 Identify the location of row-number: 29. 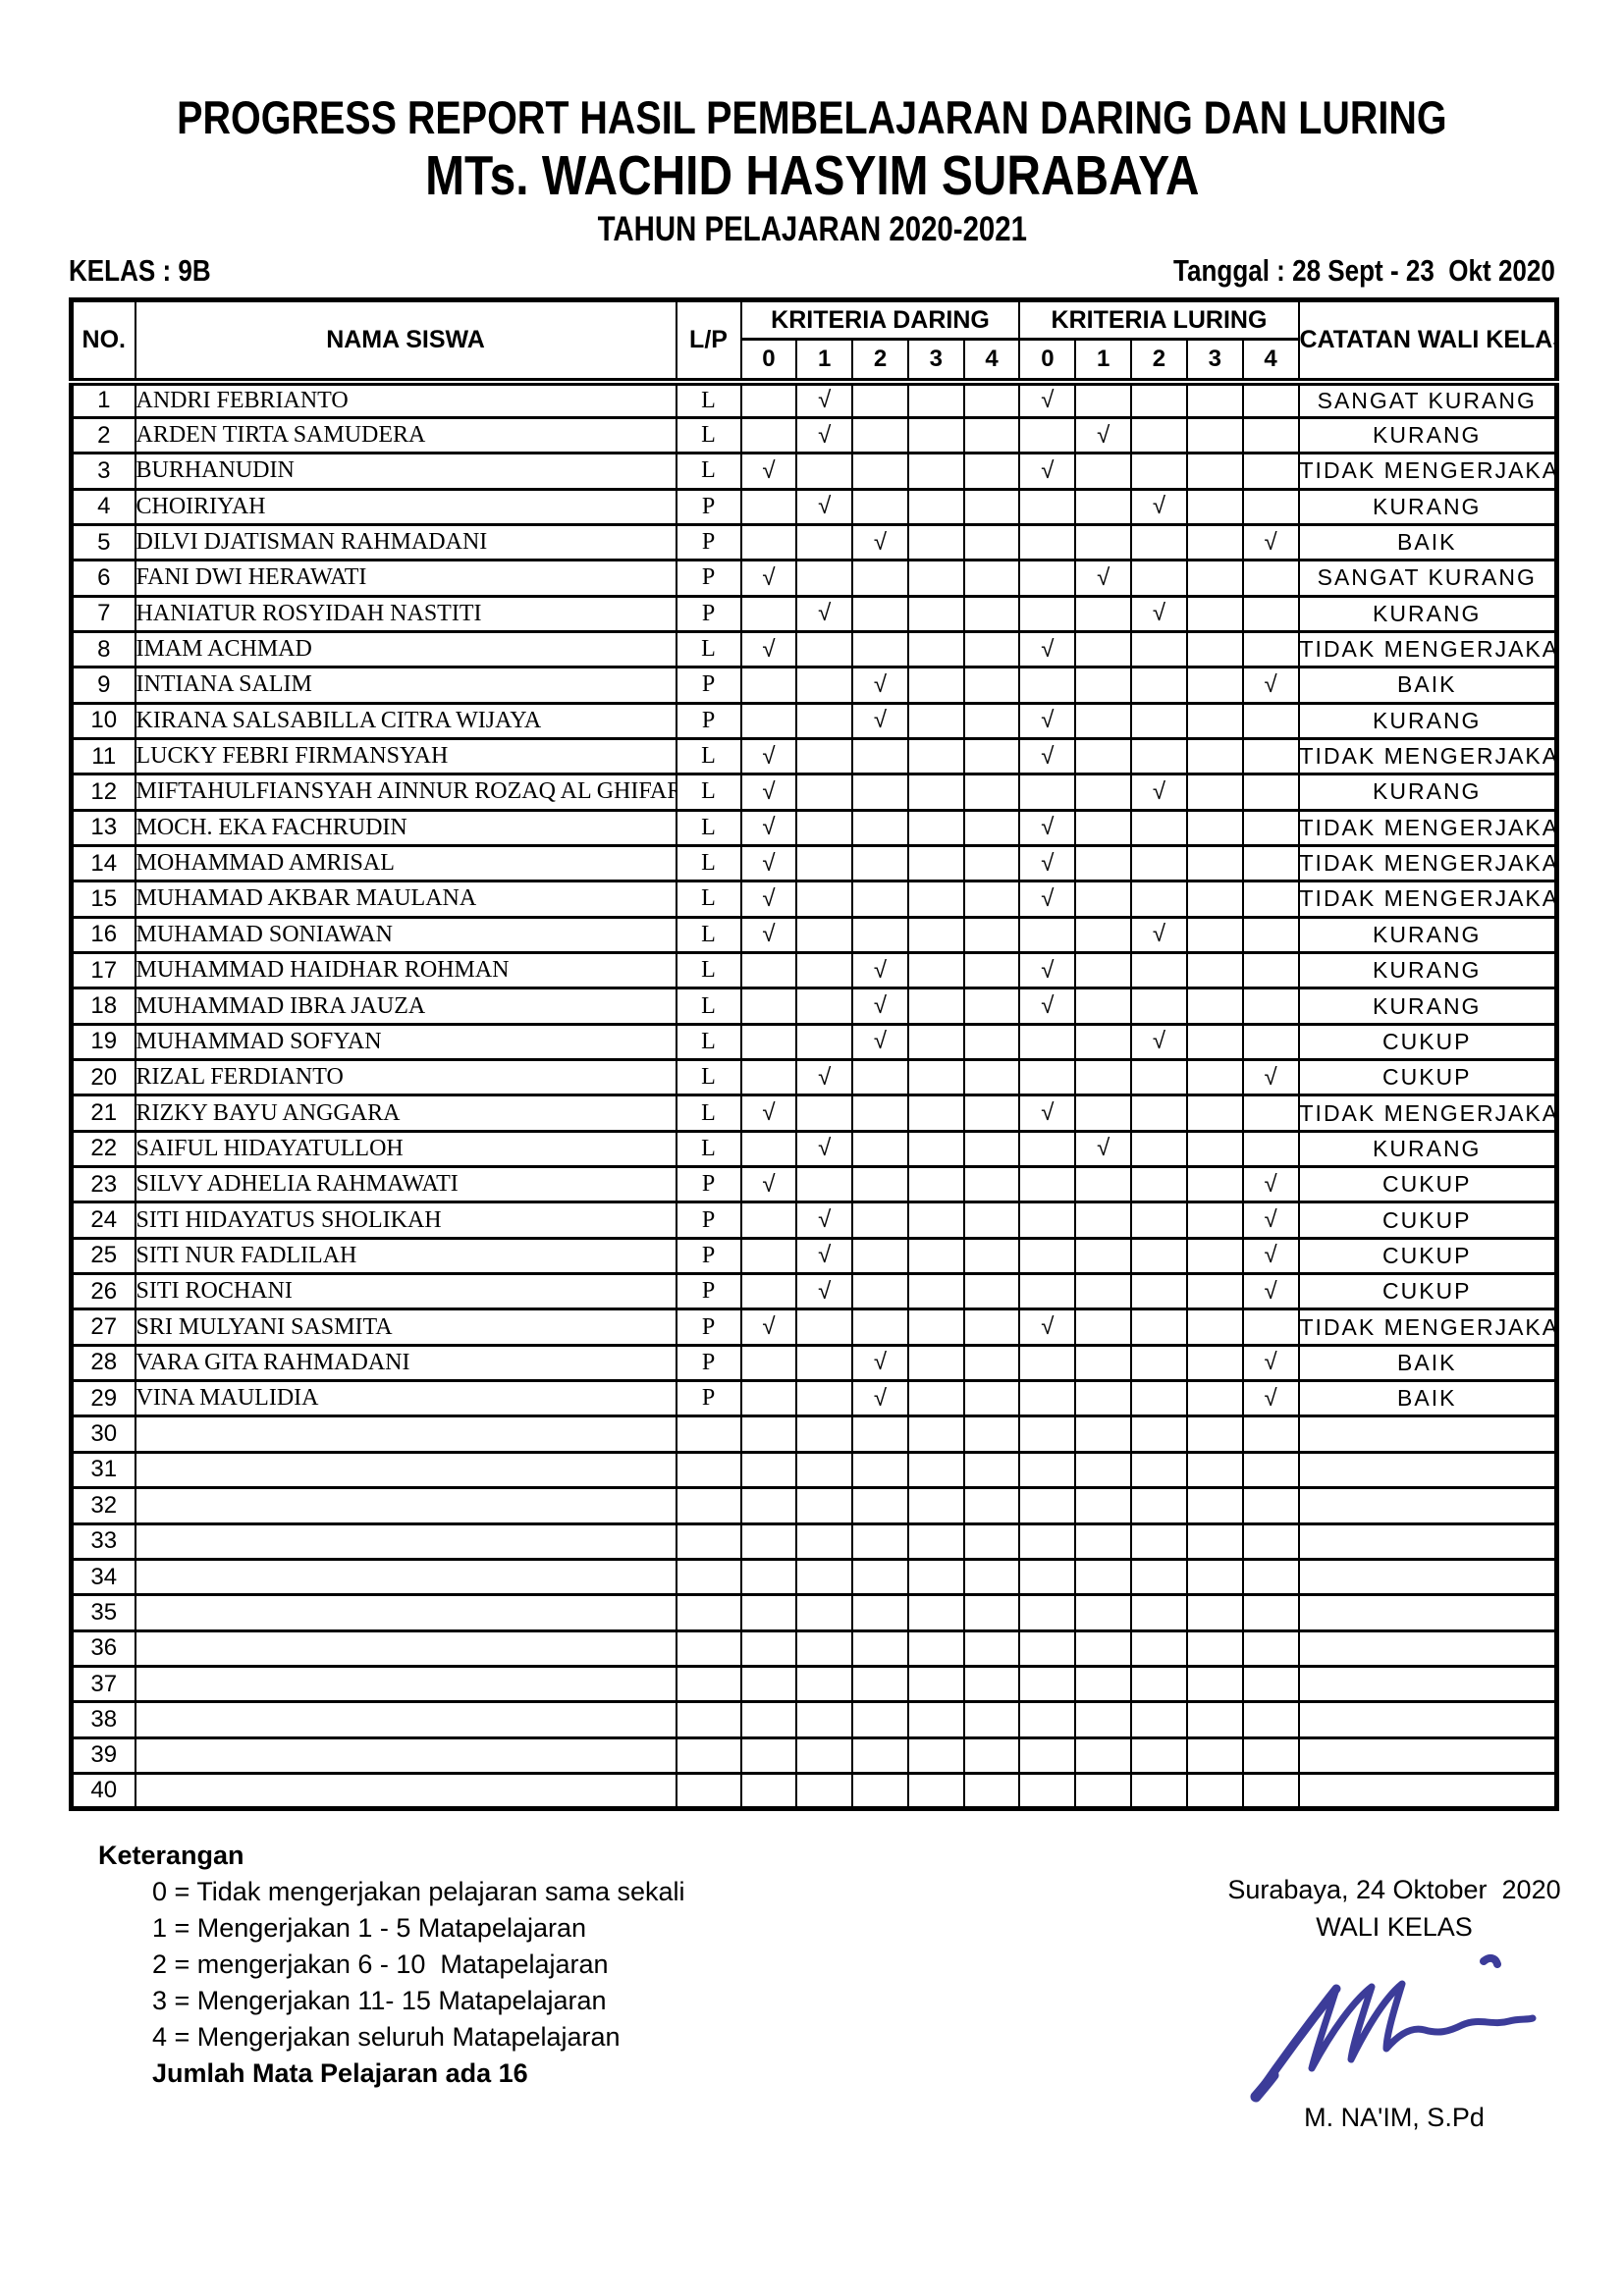
(103, 1398).